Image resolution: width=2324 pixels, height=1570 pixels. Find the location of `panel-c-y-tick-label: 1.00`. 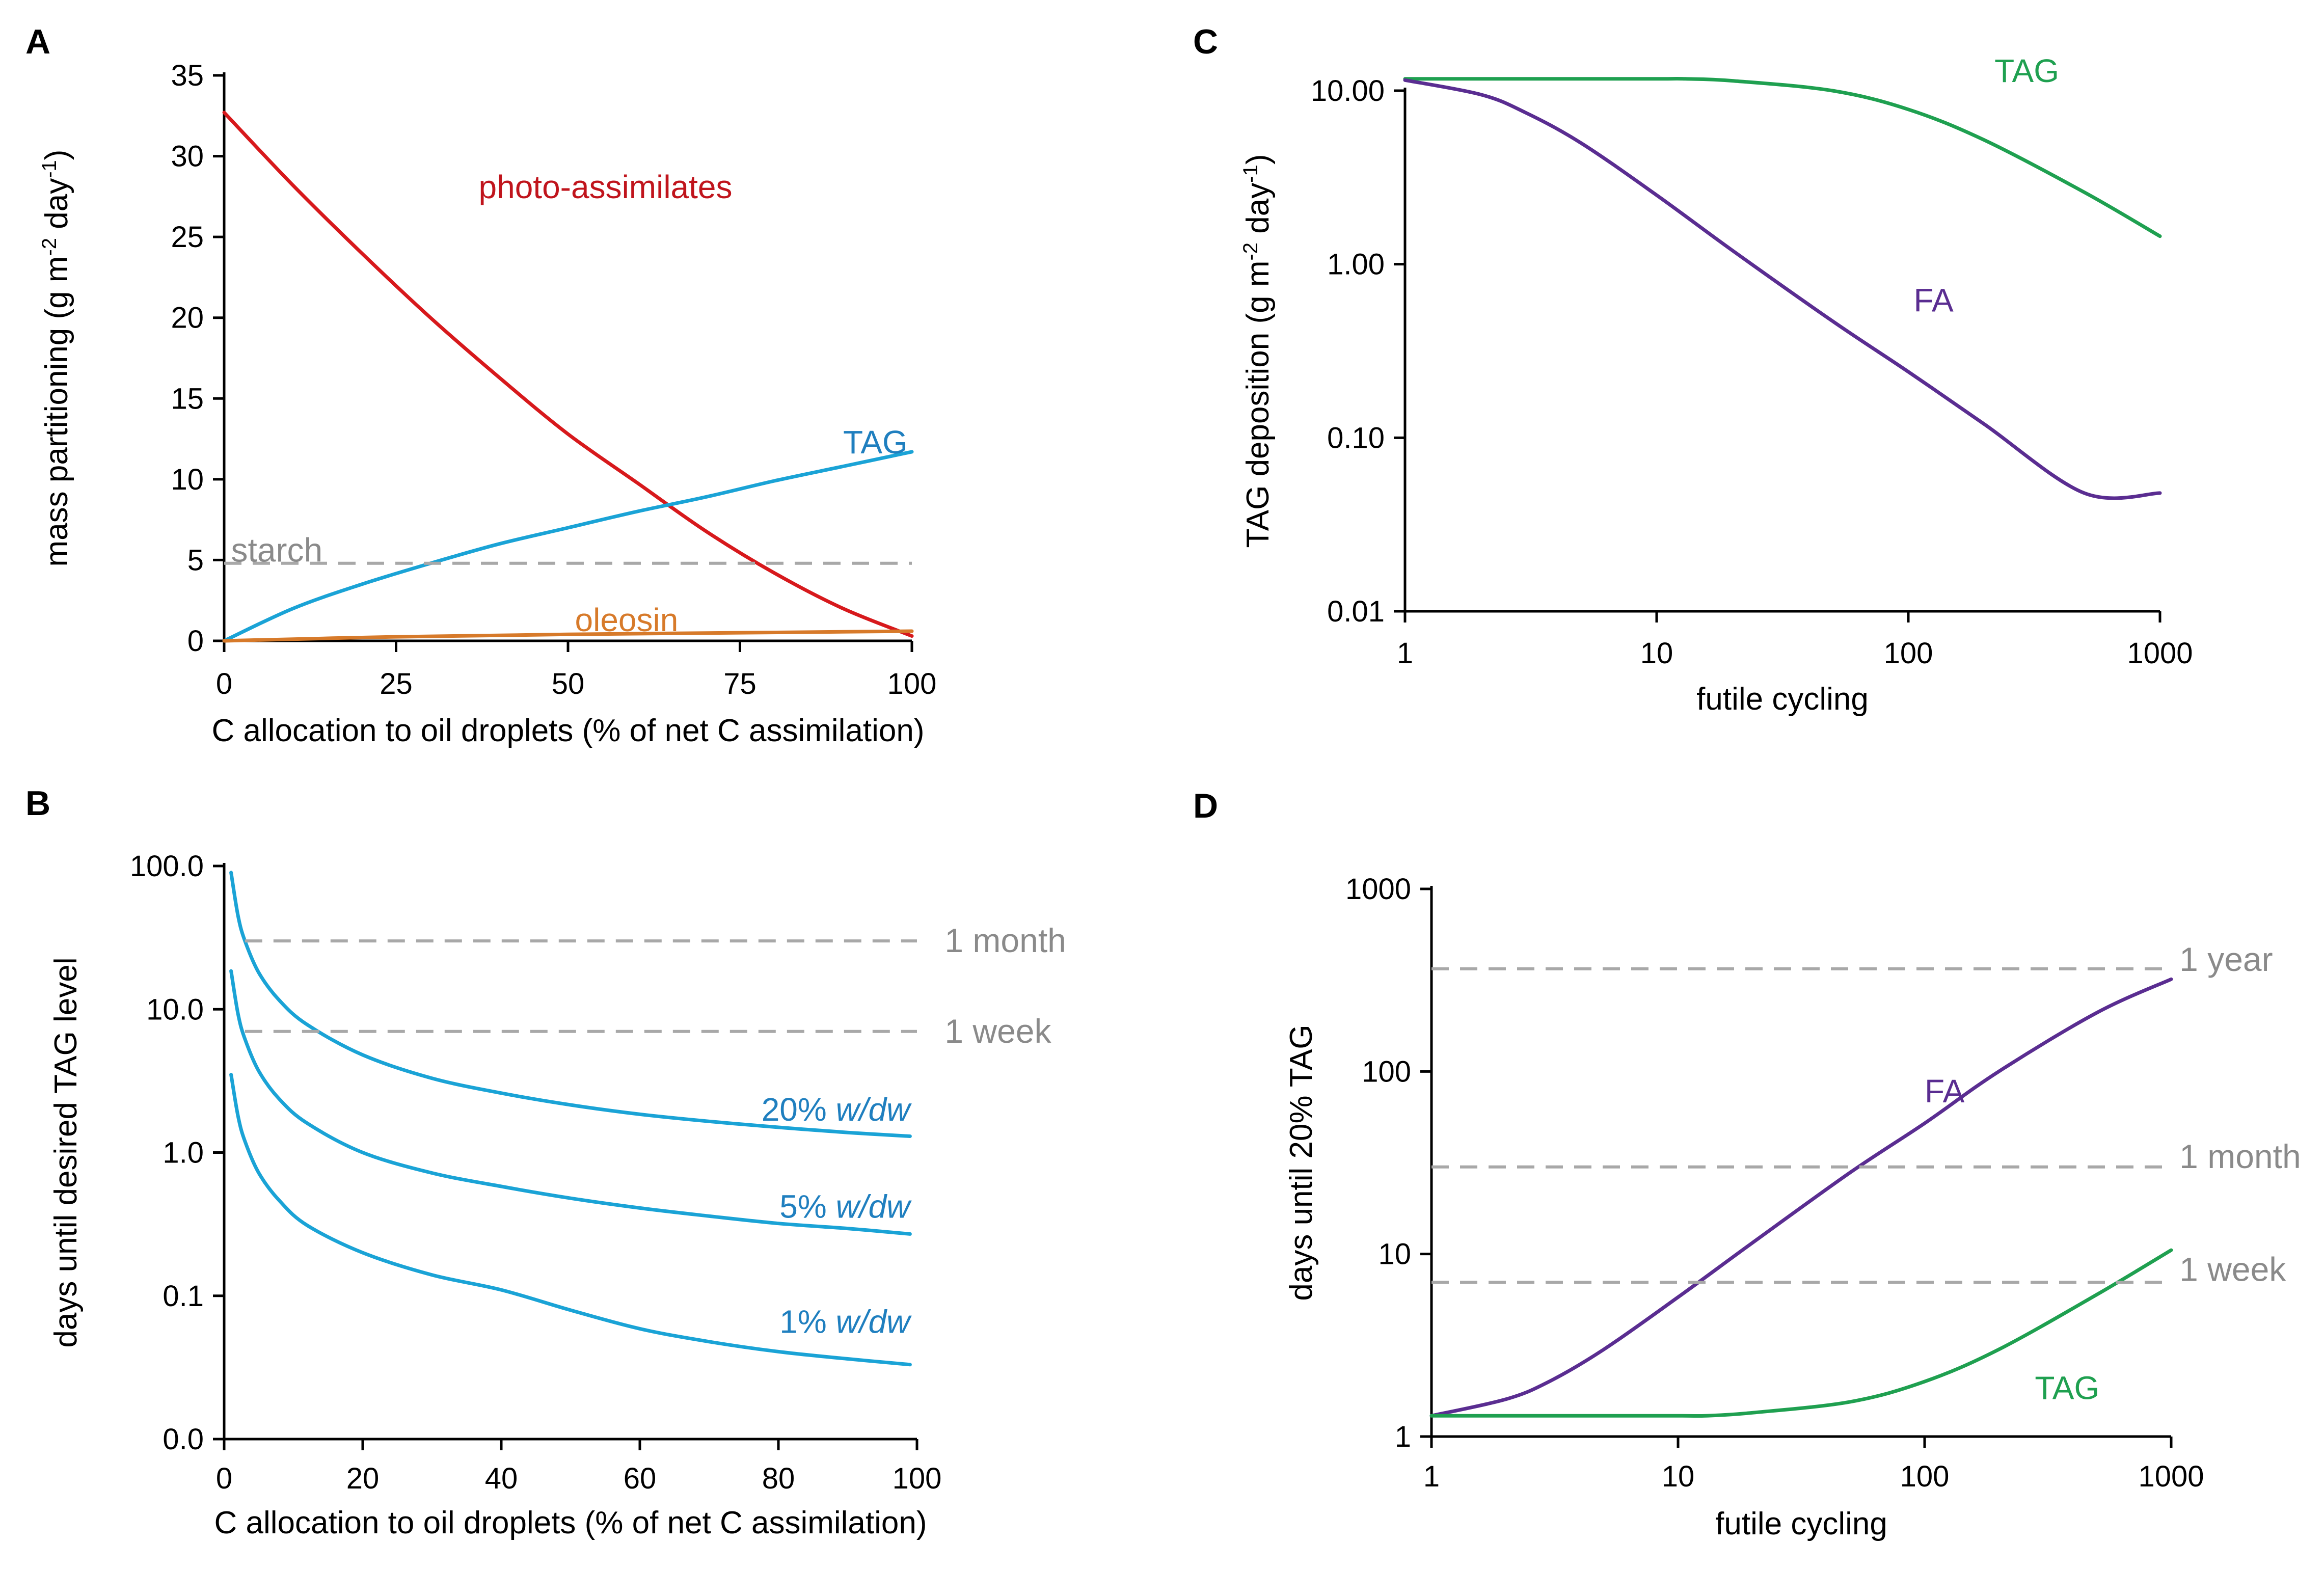

panel-c-y-tick-label: 1.00 is located at coordinates (1356, 265).